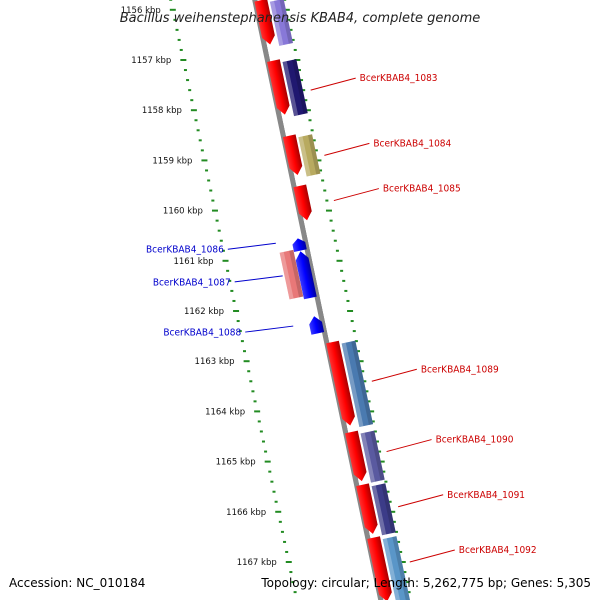 This screenshot has height=600, width=600. Describe the element at coordinates (399, 78) in the screenshot. I see `gene-label-text: BcerKBAB4_1083` at that location.